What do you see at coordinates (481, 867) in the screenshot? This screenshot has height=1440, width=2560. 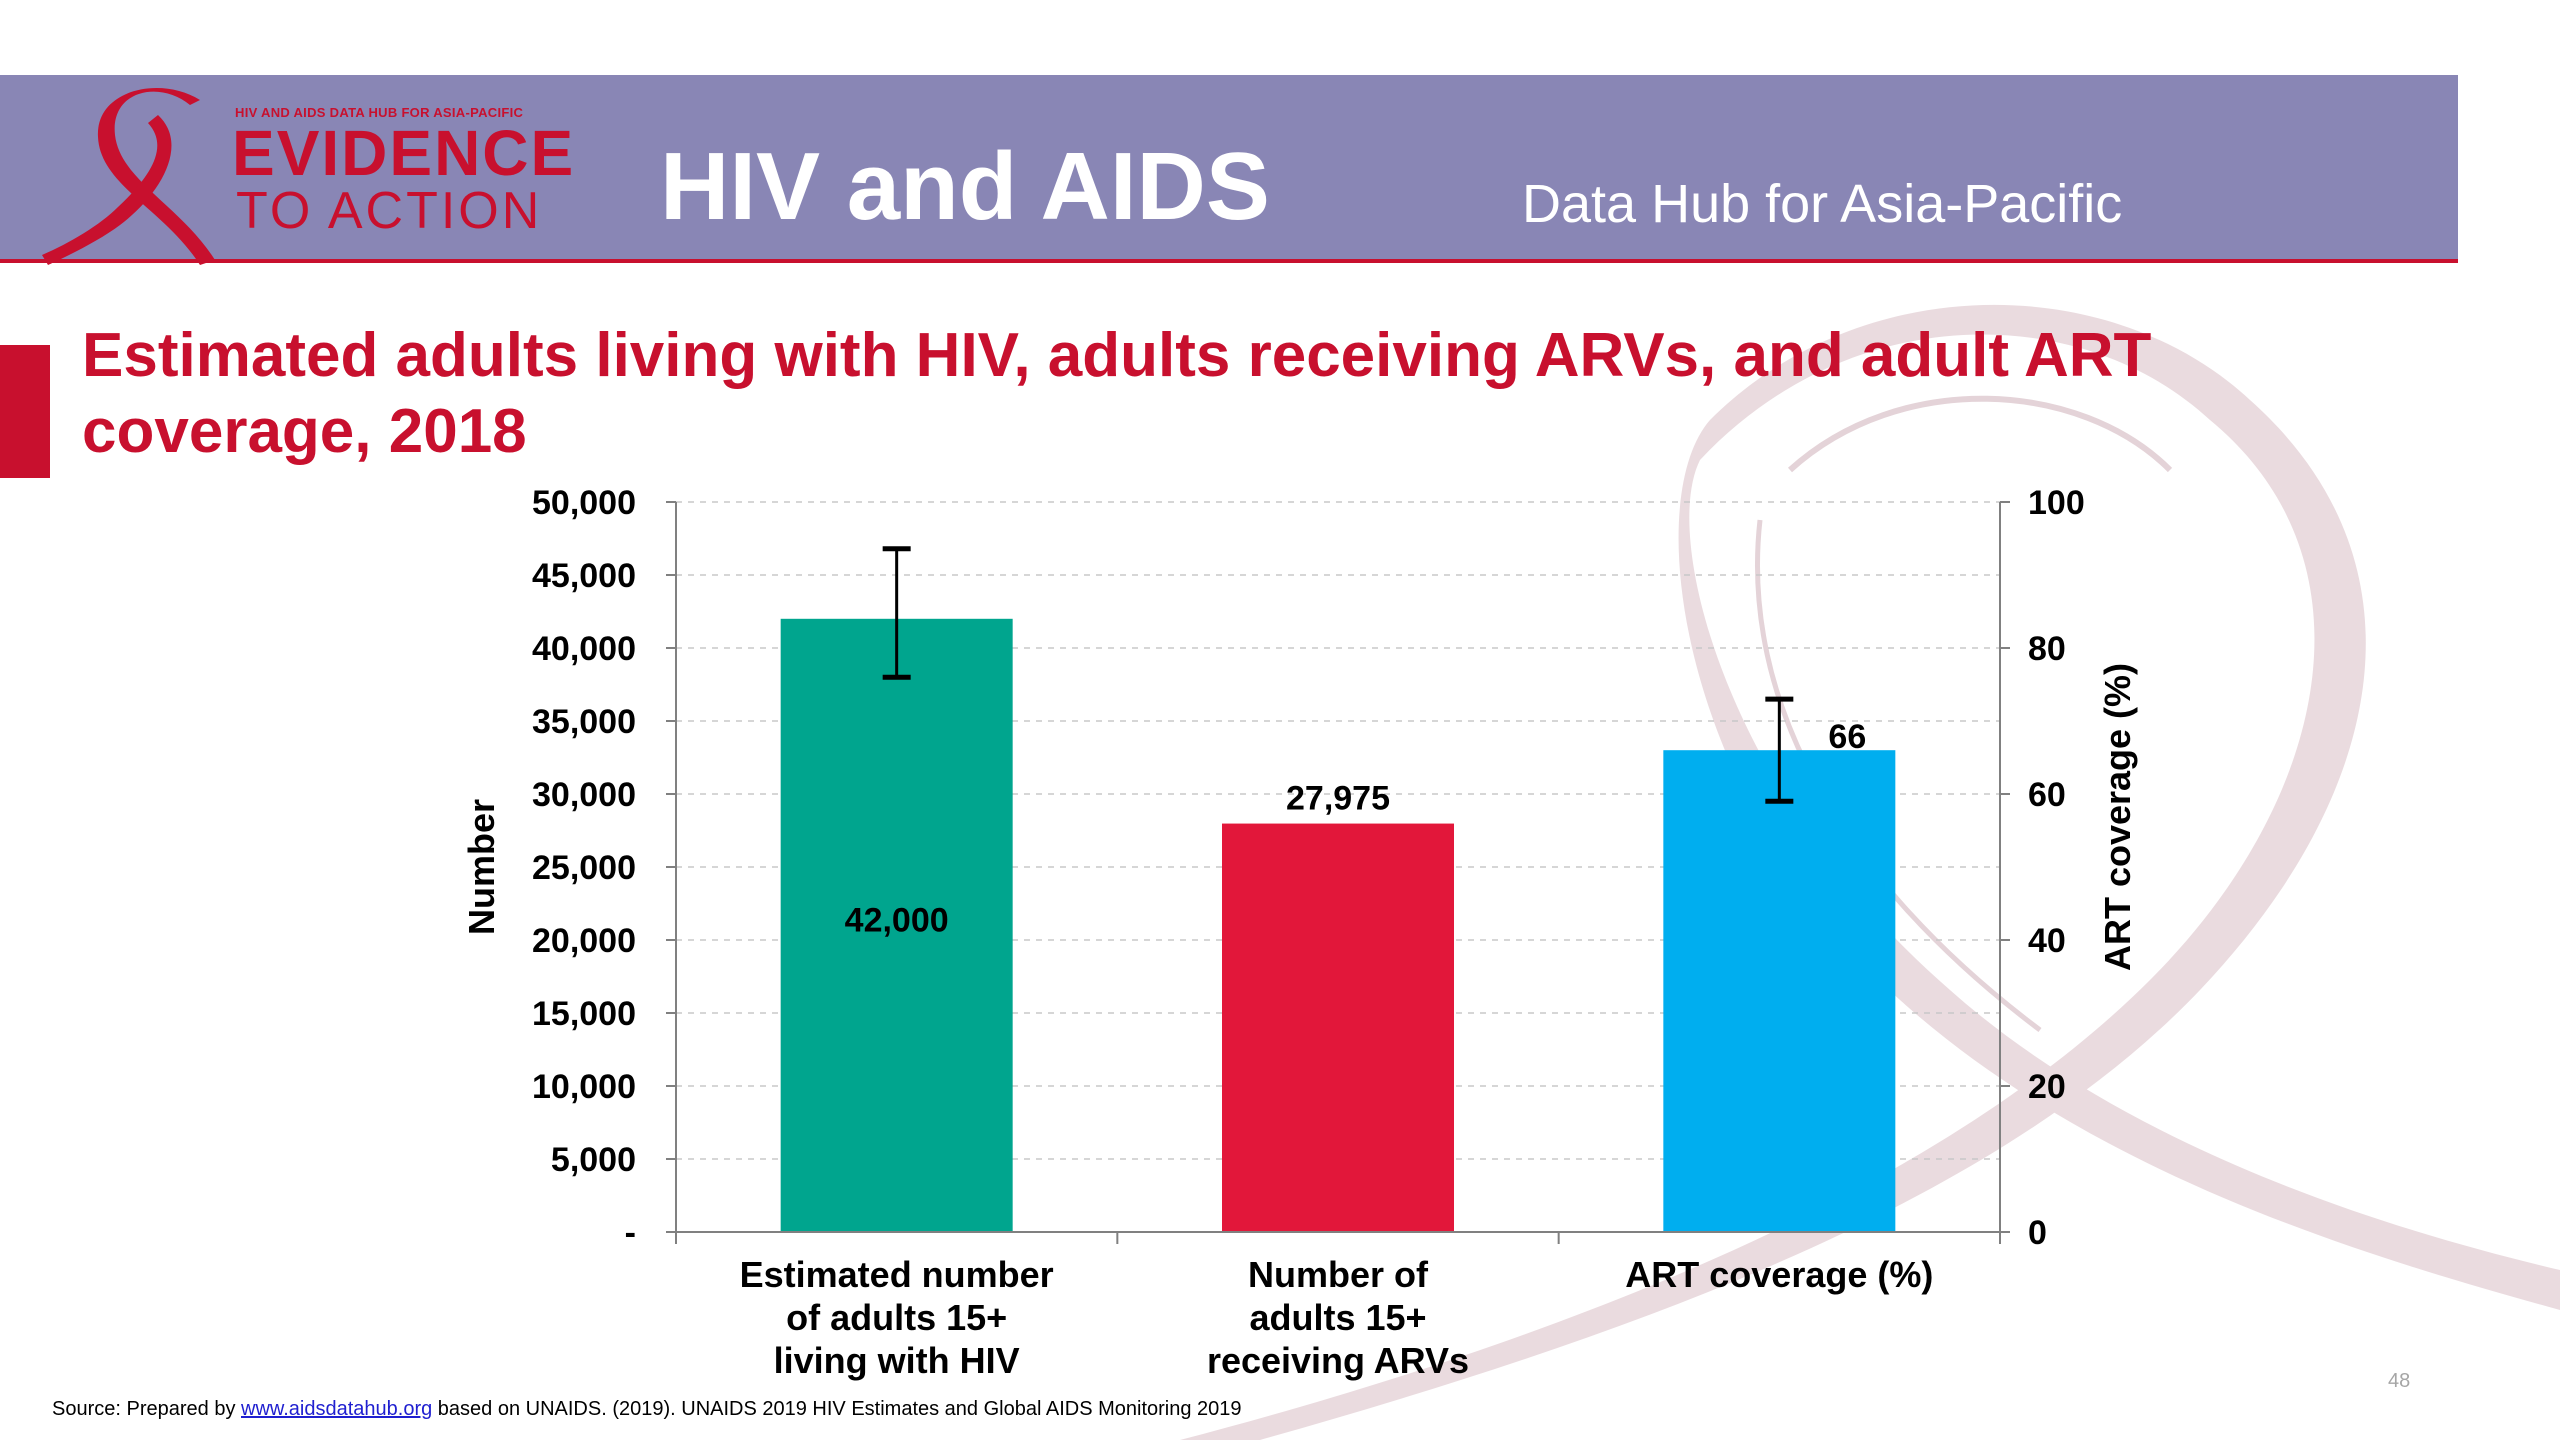 I see `y-left-axis-title: Number` at bounding box center [481, 867].